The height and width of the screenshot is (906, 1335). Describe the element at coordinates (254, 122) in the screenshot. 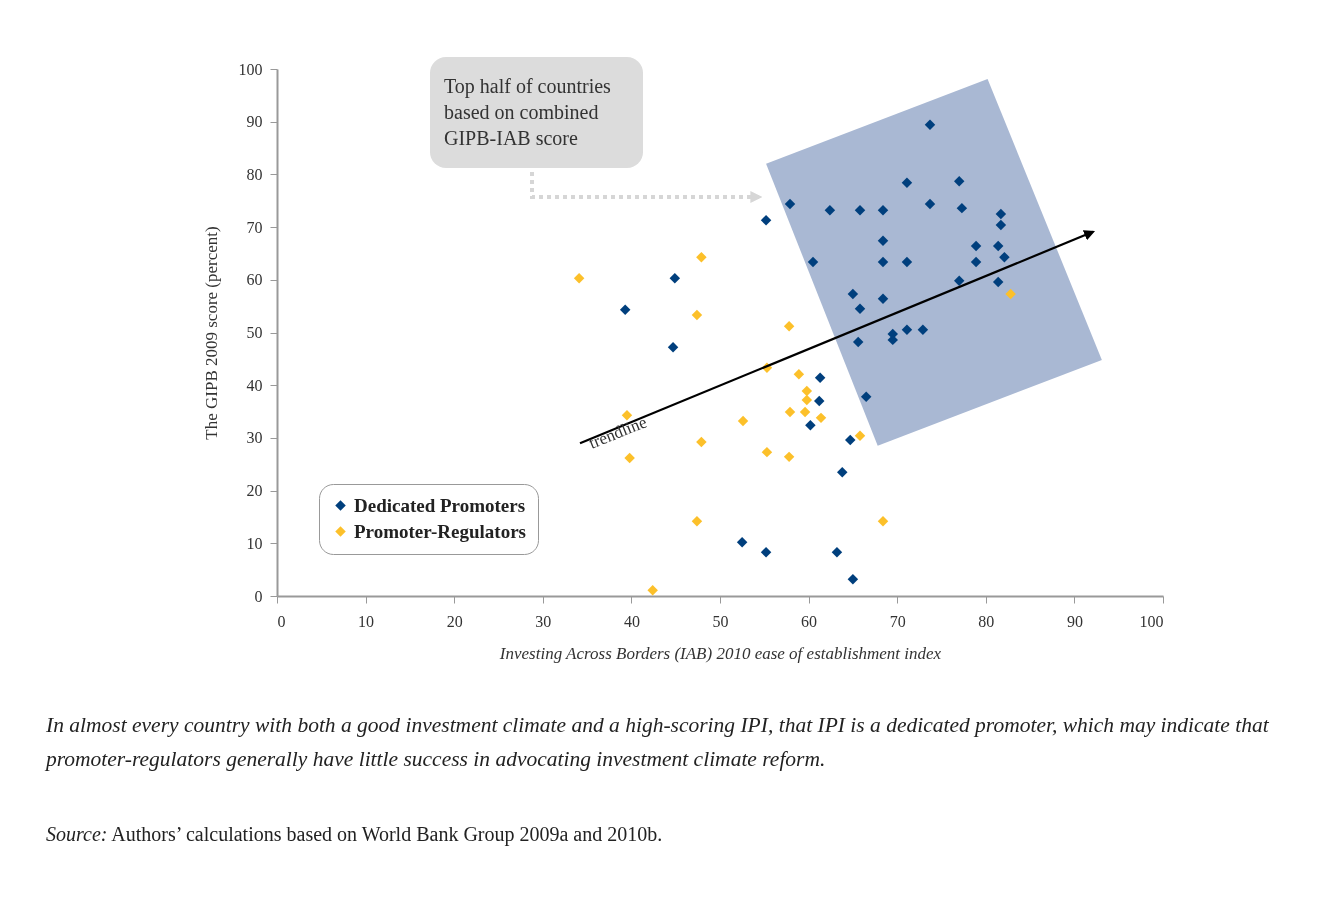

I see `y-tick-label: 90` at that location.